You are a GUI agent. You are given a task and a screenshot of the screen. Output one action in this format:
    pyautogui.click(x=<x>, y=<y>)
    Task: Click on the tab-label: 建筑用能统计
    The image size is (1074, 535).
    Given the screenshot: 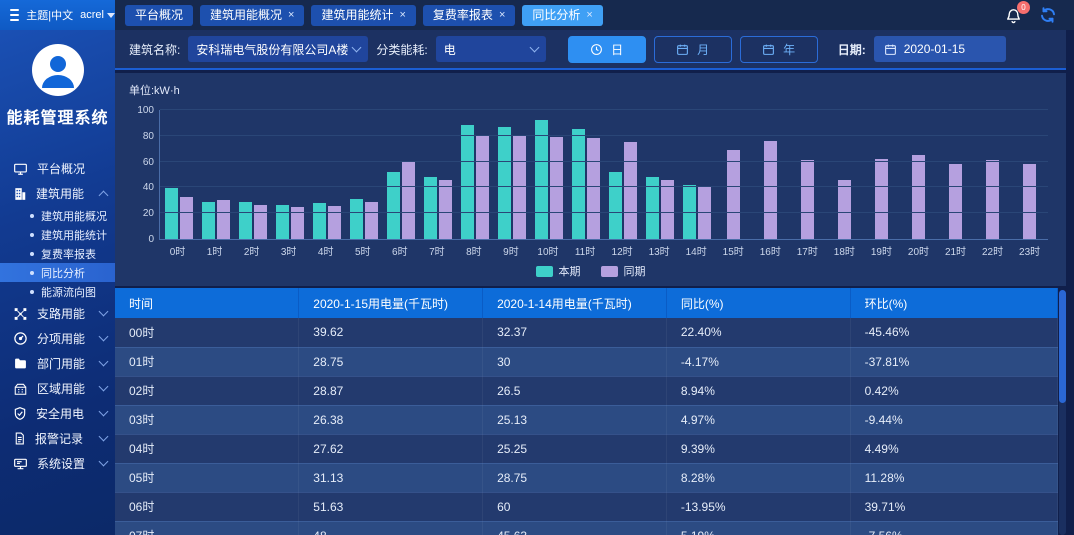 What is the action you would take?
    pyautogui.click(x=357, y=14)
    